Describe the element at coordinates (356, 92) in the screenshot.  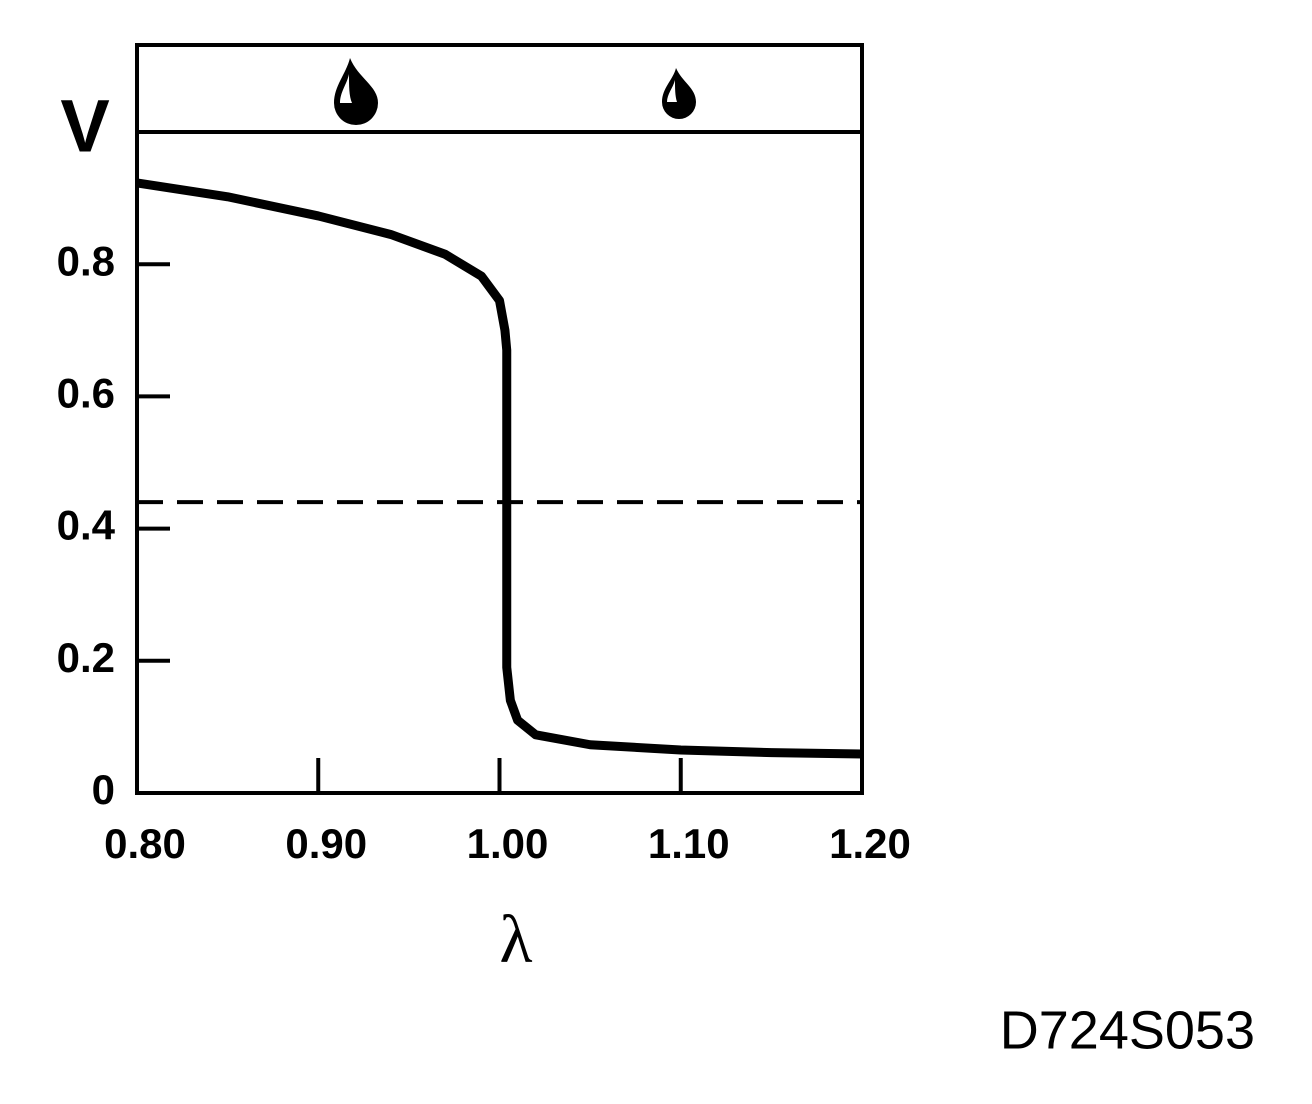
I see `droplet-large` at that location.